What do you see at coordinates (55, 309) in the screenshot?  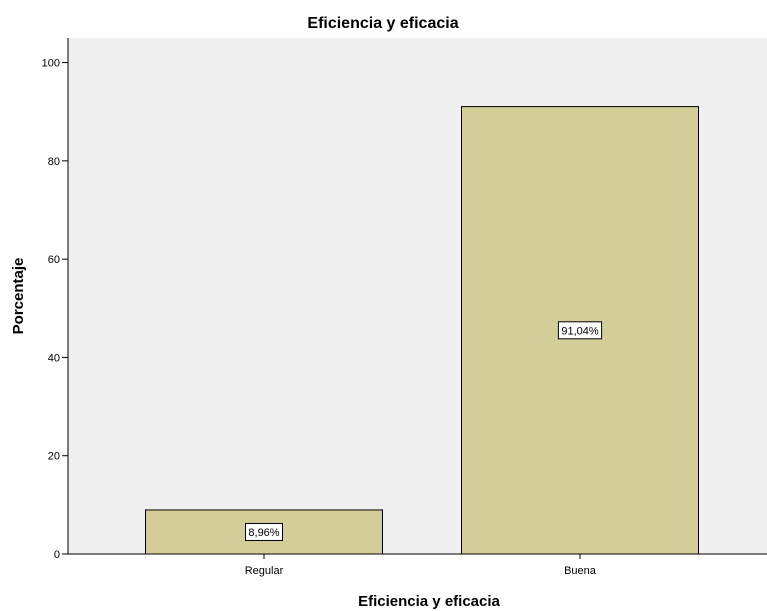 I see `y-axis: 0 20 40 60 80 100` at bounding box center [55, 309].